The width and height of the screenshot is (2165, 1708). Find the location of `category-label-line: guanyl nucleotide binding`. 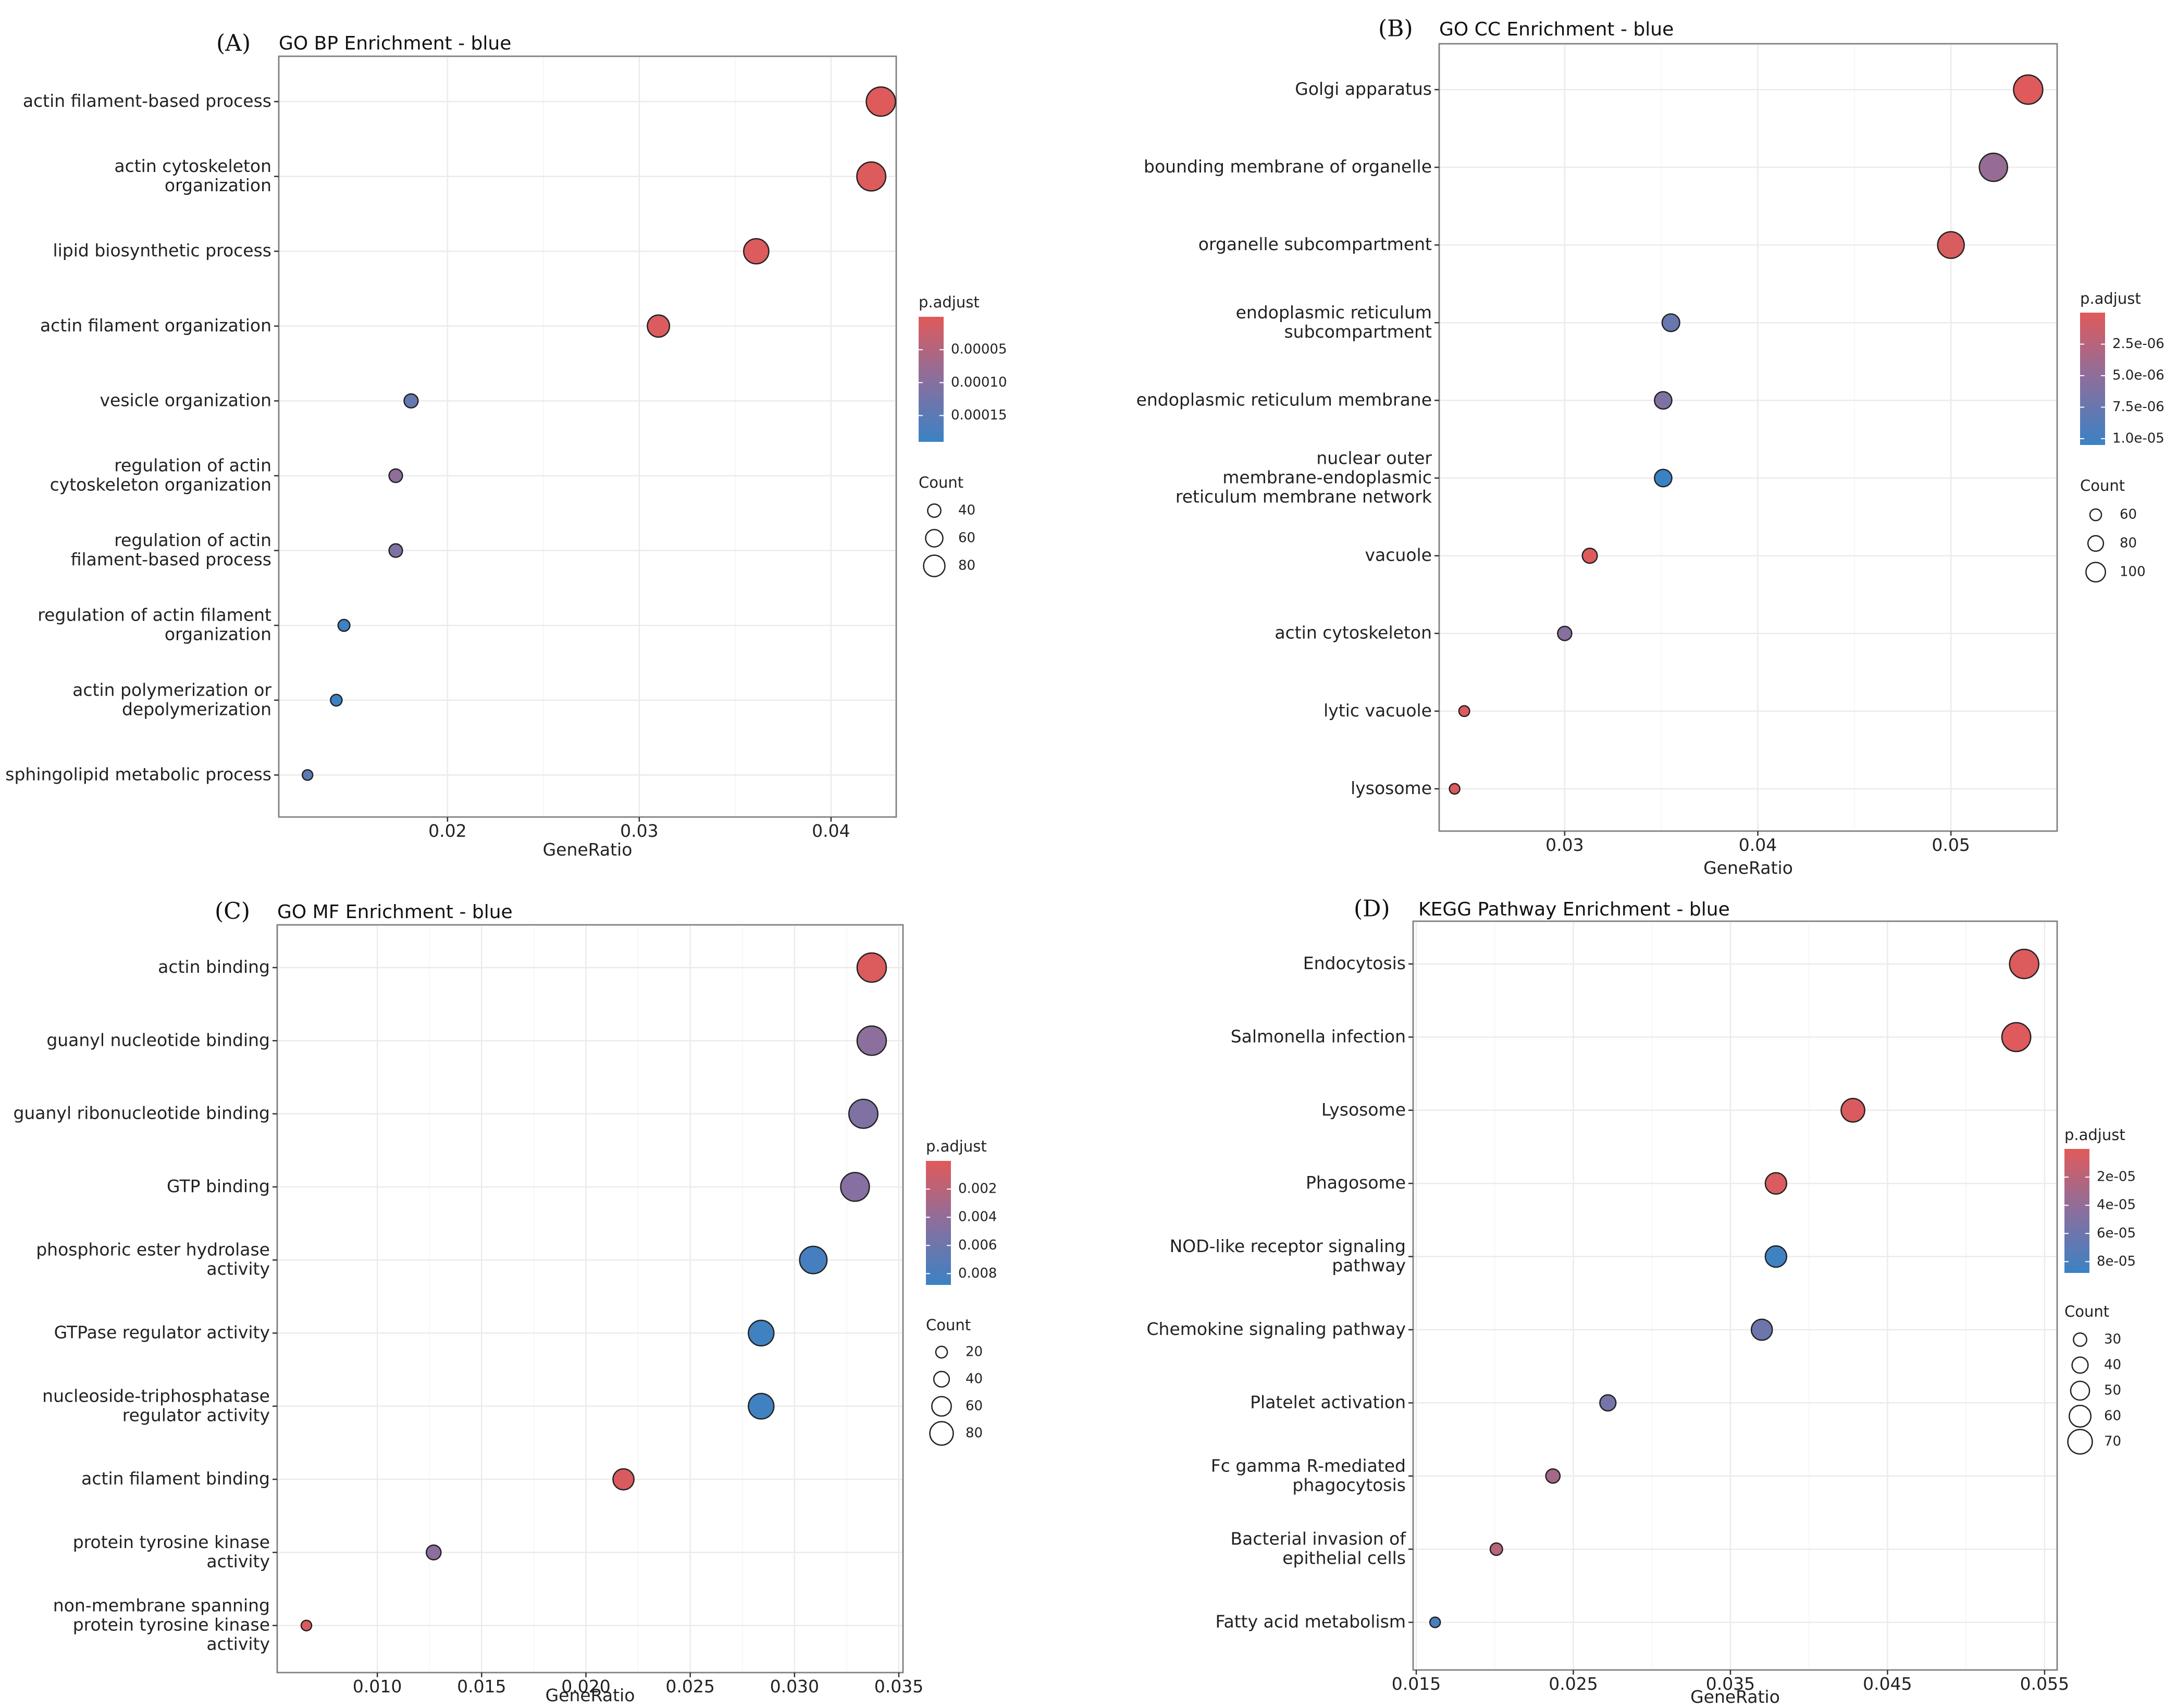

category-label-line: guanyl nucleotide binding is located at coordinates (158, 1040).